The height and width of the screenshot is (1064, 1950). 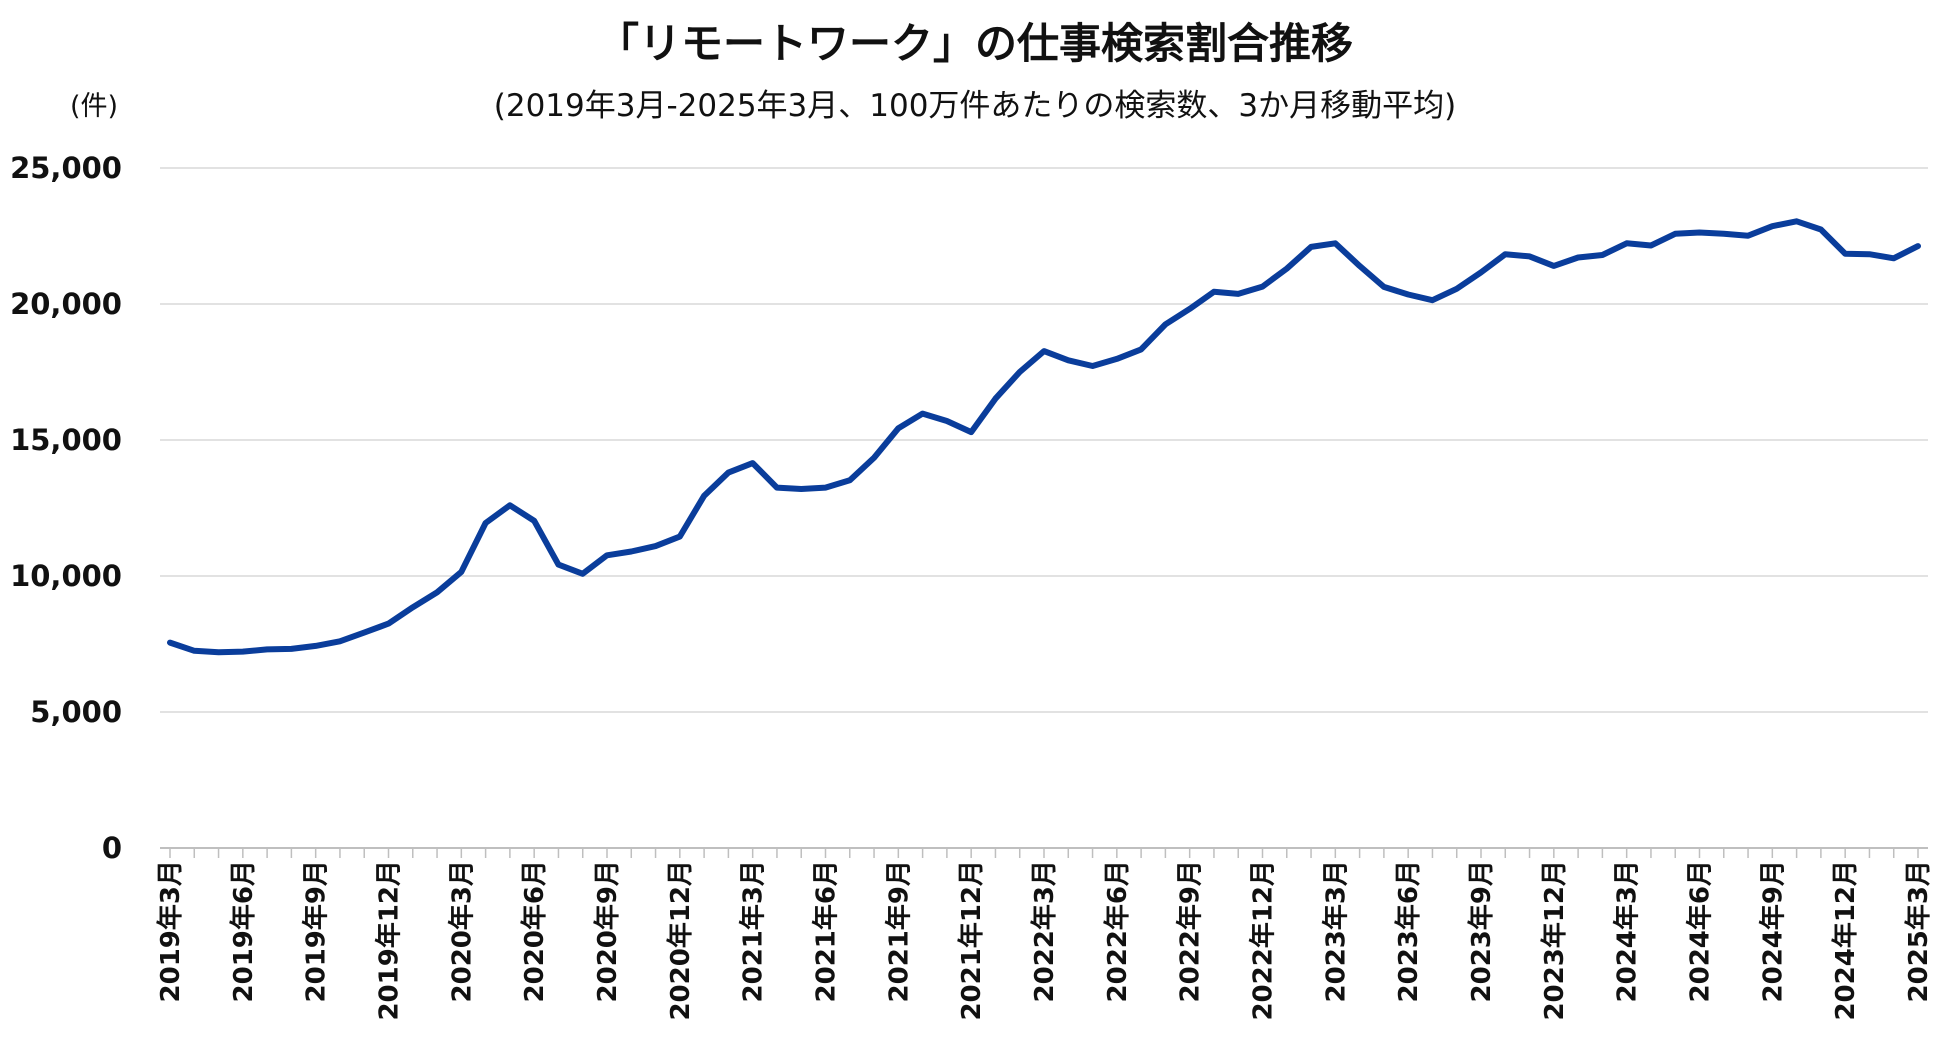 I want to click on x-tick-label: 2019年12月, so click(x=389, y=940).